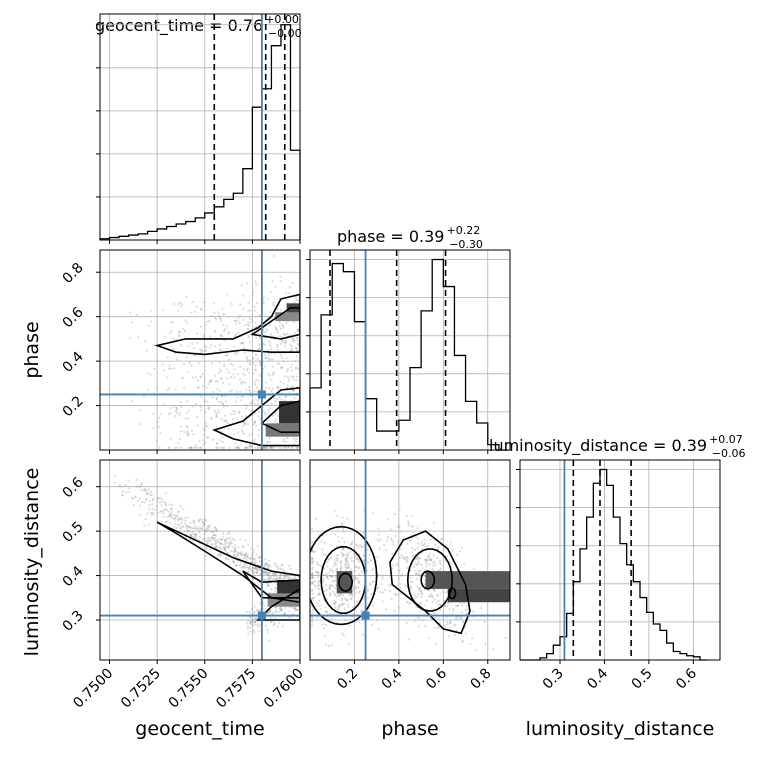 This screenshot has height=760, width=760. What do you see at coordinates (73, 532) in the screenshot?
I see `y-tick-label: 0.5` at bounding box center [73, 532].